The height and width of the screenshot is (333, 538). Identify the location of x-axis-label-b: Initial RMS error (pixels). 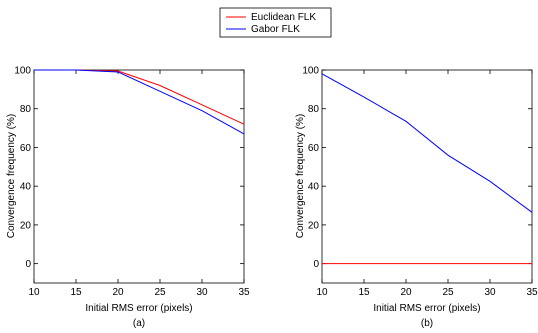
(426, 308).